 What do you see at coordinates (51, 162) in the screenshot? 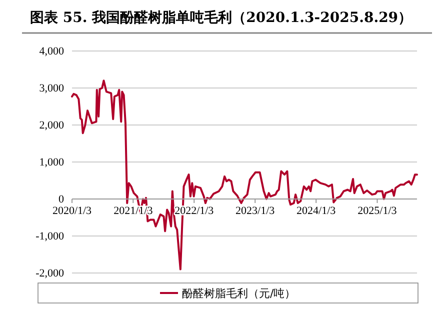
I see `y-tick-label: 1,000` at bounding box center [51, 162].